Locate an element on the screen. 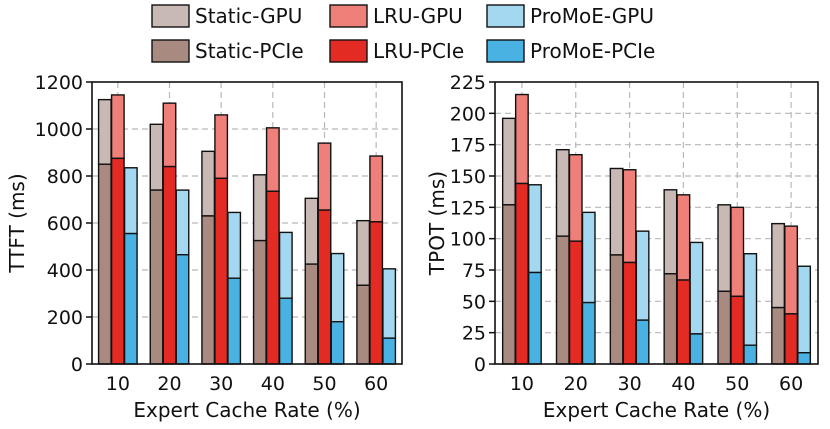 Image resolution: width=830 pixels, height=429 pixels. tpot-x-axis-title: Expert Cache Rate (%) is located at coordinates (656, 410).